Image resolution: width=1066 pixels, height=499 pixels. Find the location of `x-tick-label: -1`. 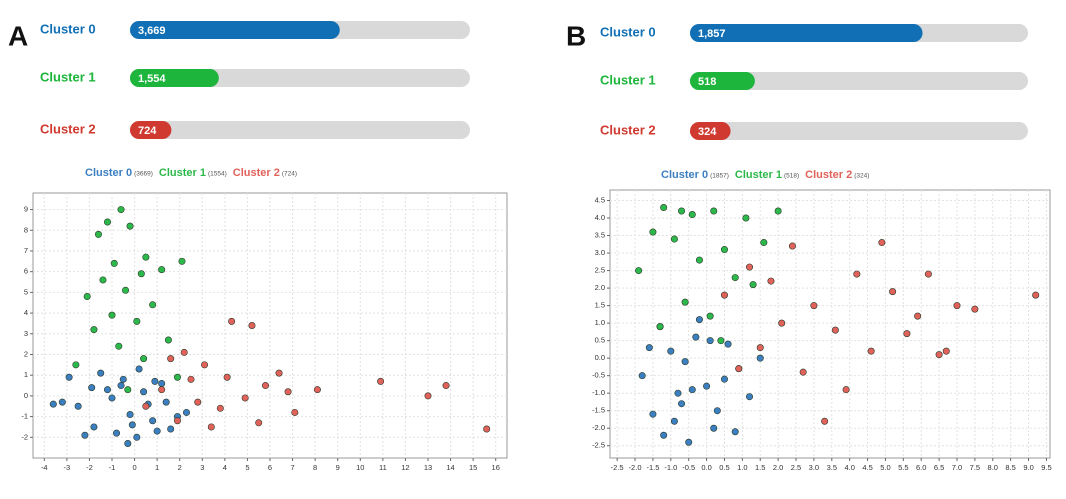

x-tick-label: -1 is located at coordinates (112, 467).